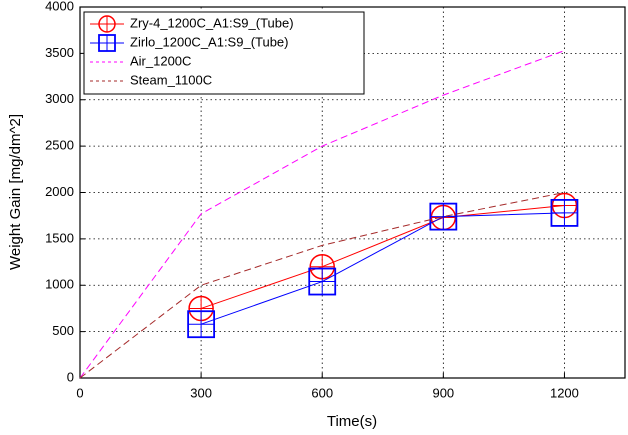 This screenshot has height=435, width=628. What do you see at coordinates (382, 256) in the screenshot?
I see `series-line` at bounding box center [382, 256].